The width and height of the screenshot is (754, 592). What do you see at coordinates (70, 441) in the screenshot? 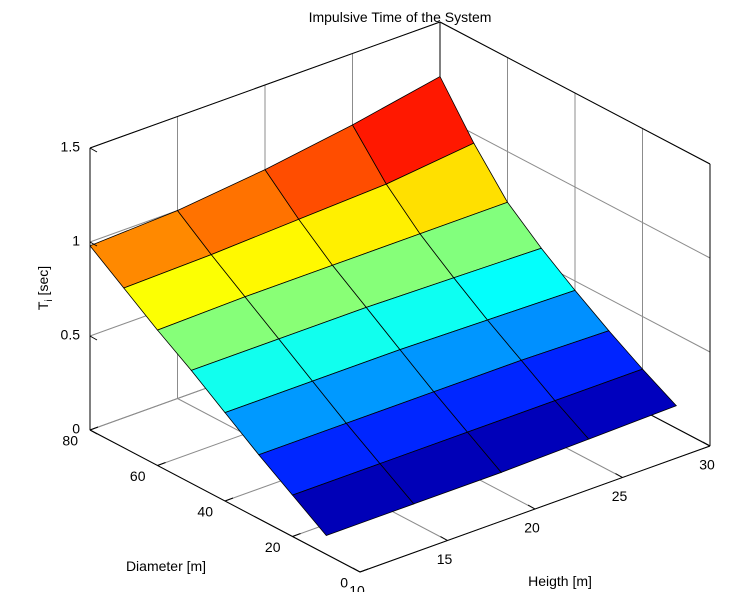
I see `y-tick-label: 80` at bounding box center [70, 441].